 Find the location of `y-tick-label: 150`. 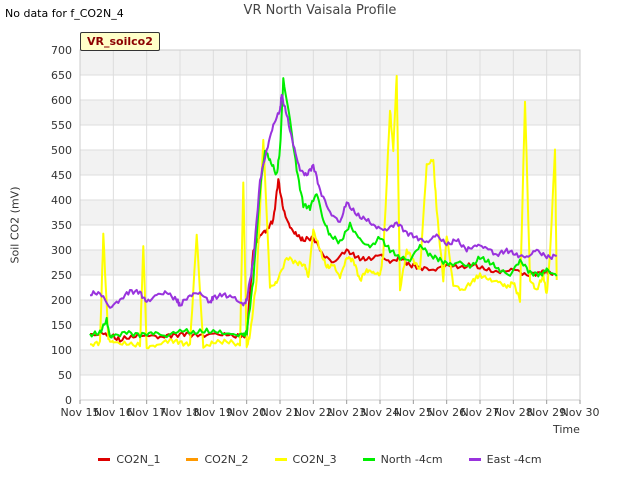

y-tick-label: 150 is located at coordinates (61, 325).